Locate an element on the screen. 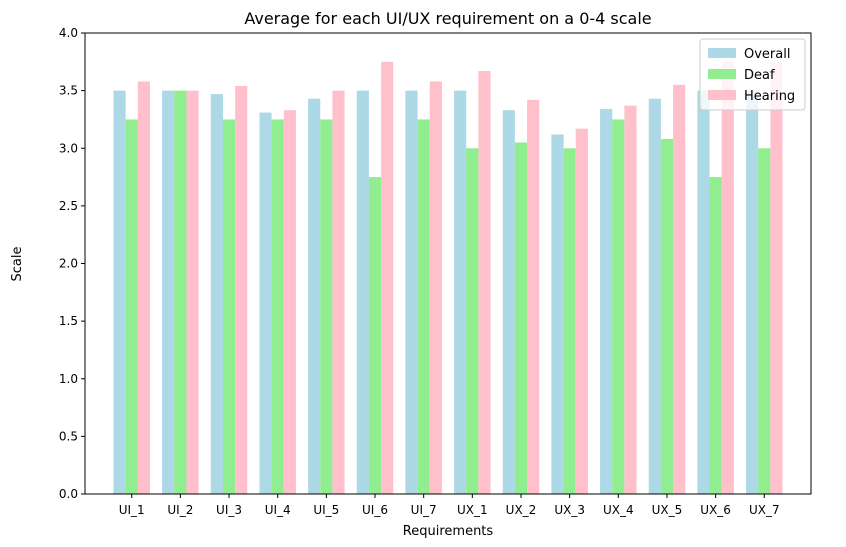  y-tick-label: 3.0 is located at coordinates (68, 148).